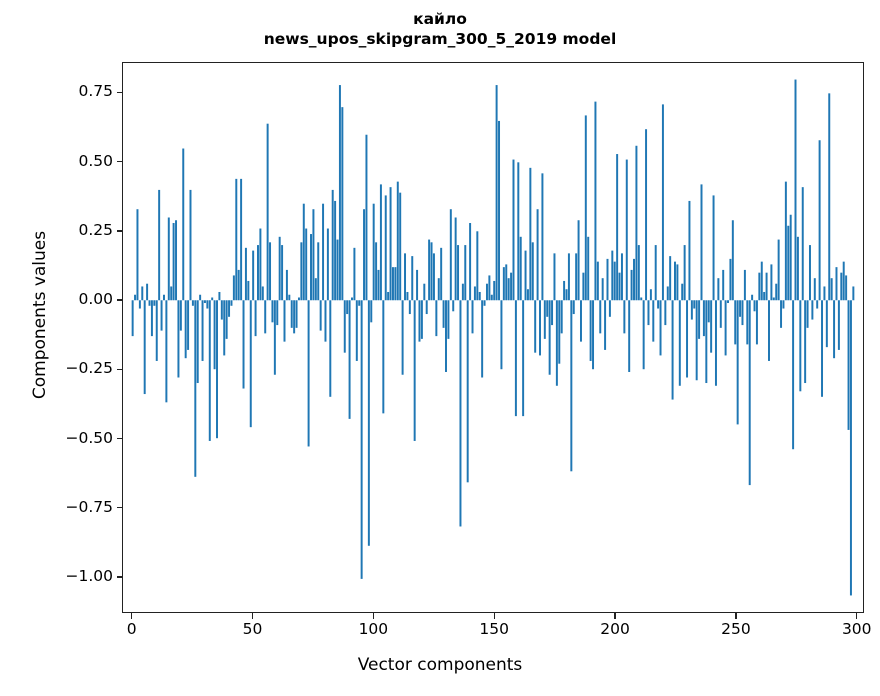  I want to click on y-tick-label: −0.50, so click(89, 437).